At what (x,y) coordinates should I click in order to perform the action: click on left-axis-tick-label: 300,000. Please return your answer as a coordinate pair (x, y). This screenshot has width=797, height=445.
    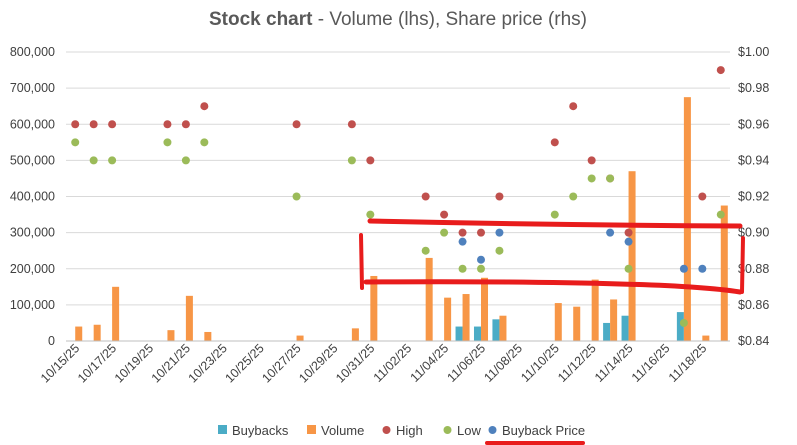
    Looking at the image, I should click on (32, 233).